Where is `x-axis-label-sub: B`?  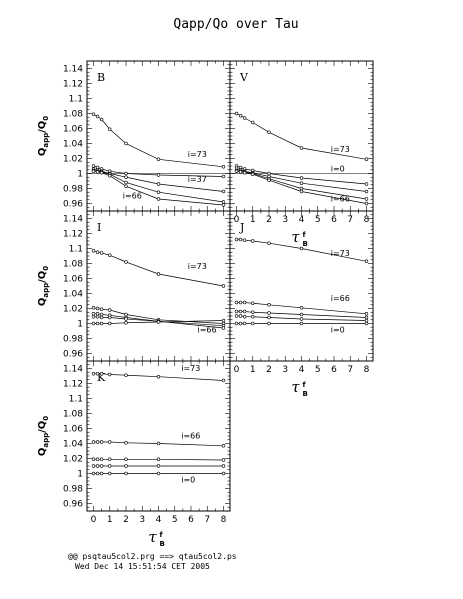
x-axis-label-sub: B is located at coordinates (305, 394).